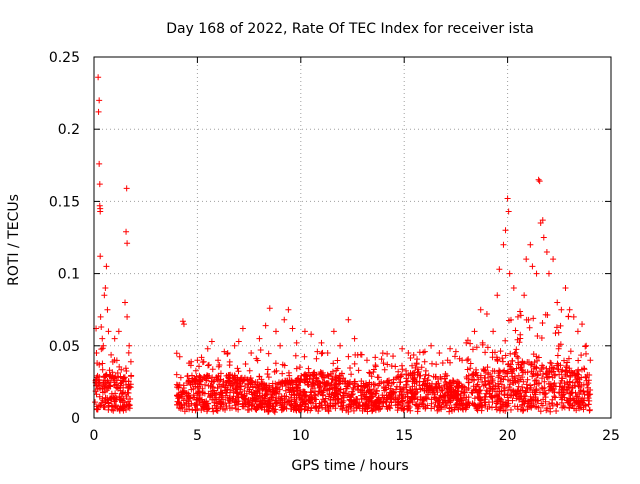 The image size is (640, 484). I want to click on y-tick-label: 0.05, so click(64, 347).